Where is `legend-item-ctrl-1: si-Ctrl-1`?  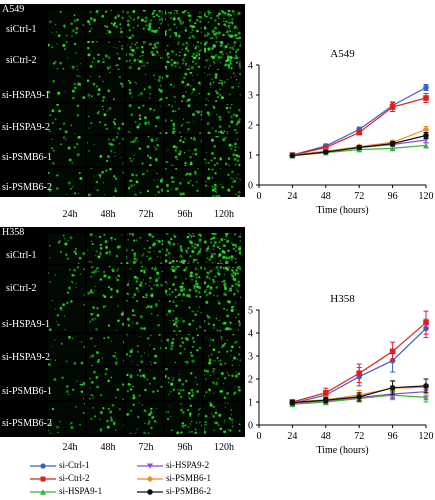 legend-item-ctrl-1: si-Ctrl-1 is located at coordinates (60, 465).